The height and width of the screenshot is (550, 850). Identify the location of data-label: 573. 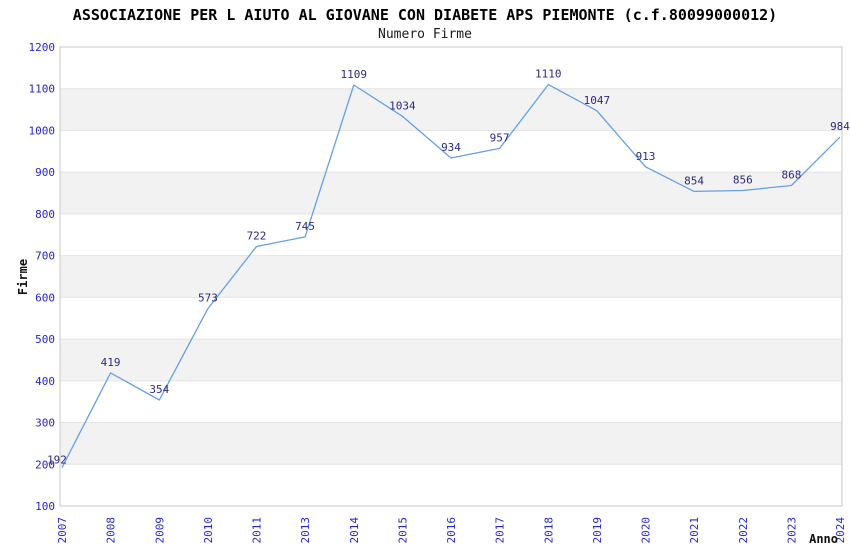
(208, 298).